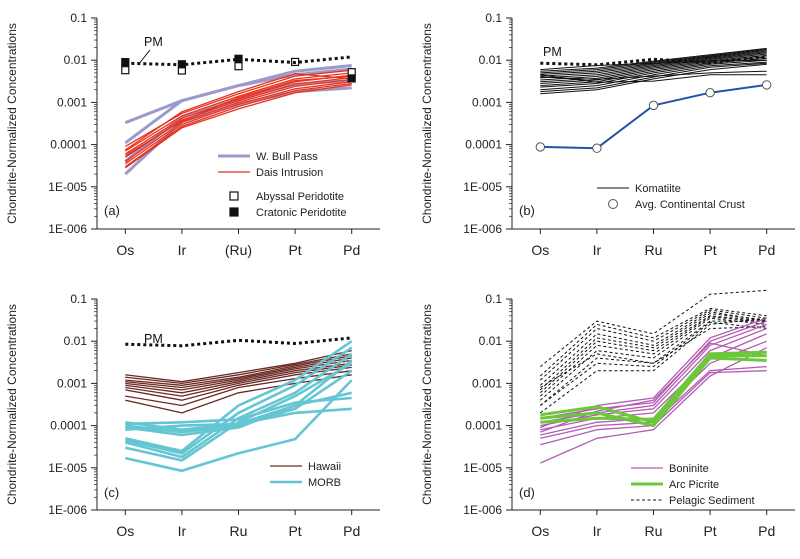 The width and height of the screenshot is (800, 559). Describe the element at coordinates (125, 62) in the screenshot. I see `cratonic-point` at that location.